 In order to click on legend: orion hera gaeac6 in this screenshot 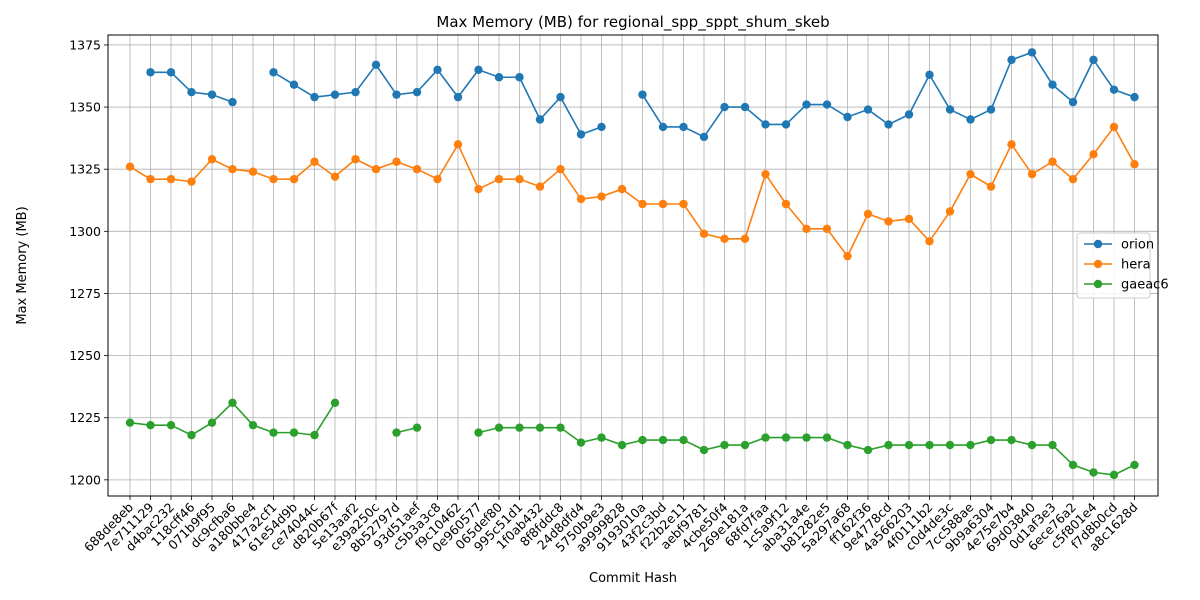, I will do `click(1122, 265)`.